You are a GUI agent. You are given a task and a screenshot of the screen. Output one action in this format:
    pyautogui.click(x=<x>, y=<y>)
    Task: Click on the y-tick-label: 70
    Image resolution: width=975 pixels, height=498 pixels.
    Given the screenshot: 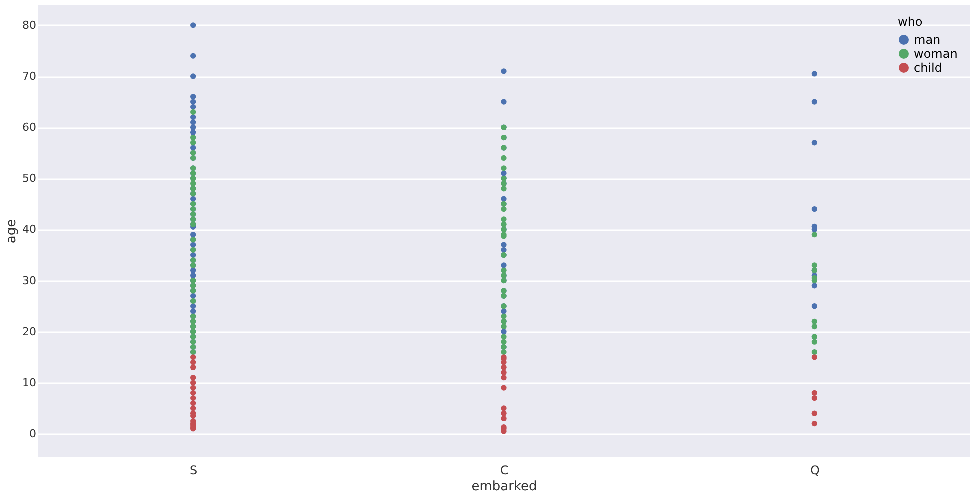 What is the action you would take?
    pyautogui.click(x=29, y=77)
    